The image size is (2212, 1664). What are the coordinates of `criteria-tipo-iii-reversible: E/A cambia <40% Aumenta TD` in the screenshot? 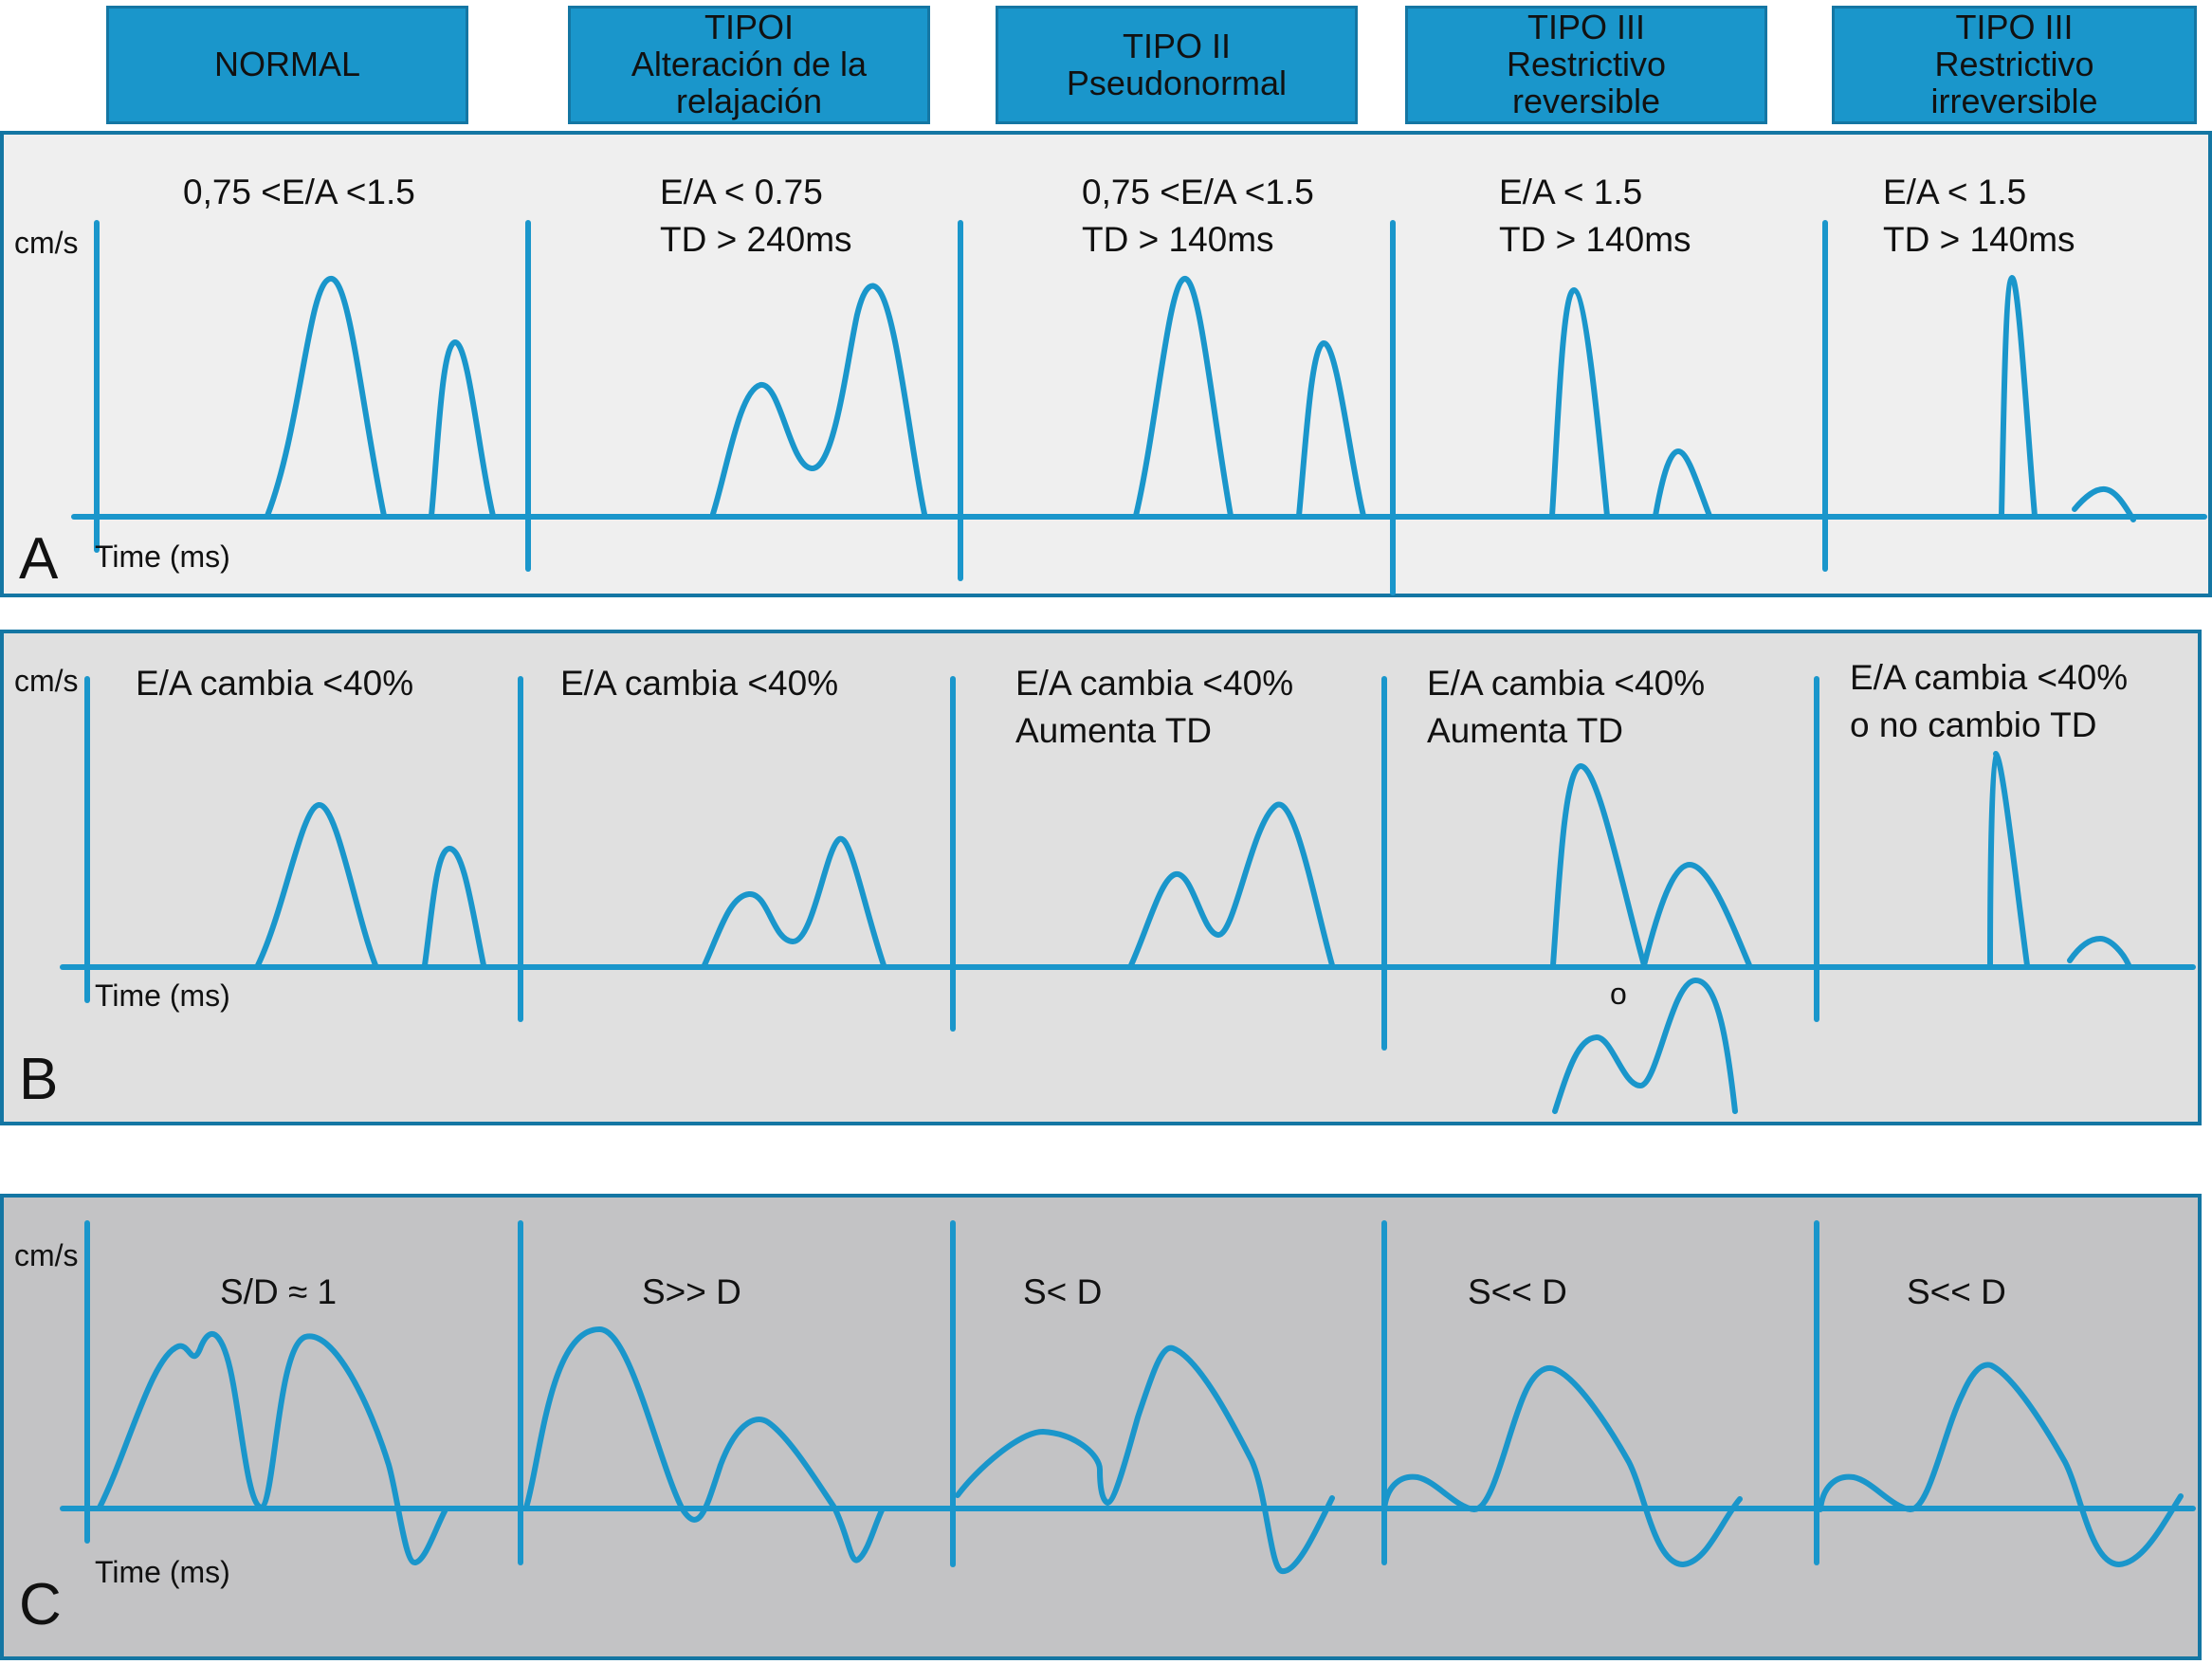 It's located at (1566, 707).